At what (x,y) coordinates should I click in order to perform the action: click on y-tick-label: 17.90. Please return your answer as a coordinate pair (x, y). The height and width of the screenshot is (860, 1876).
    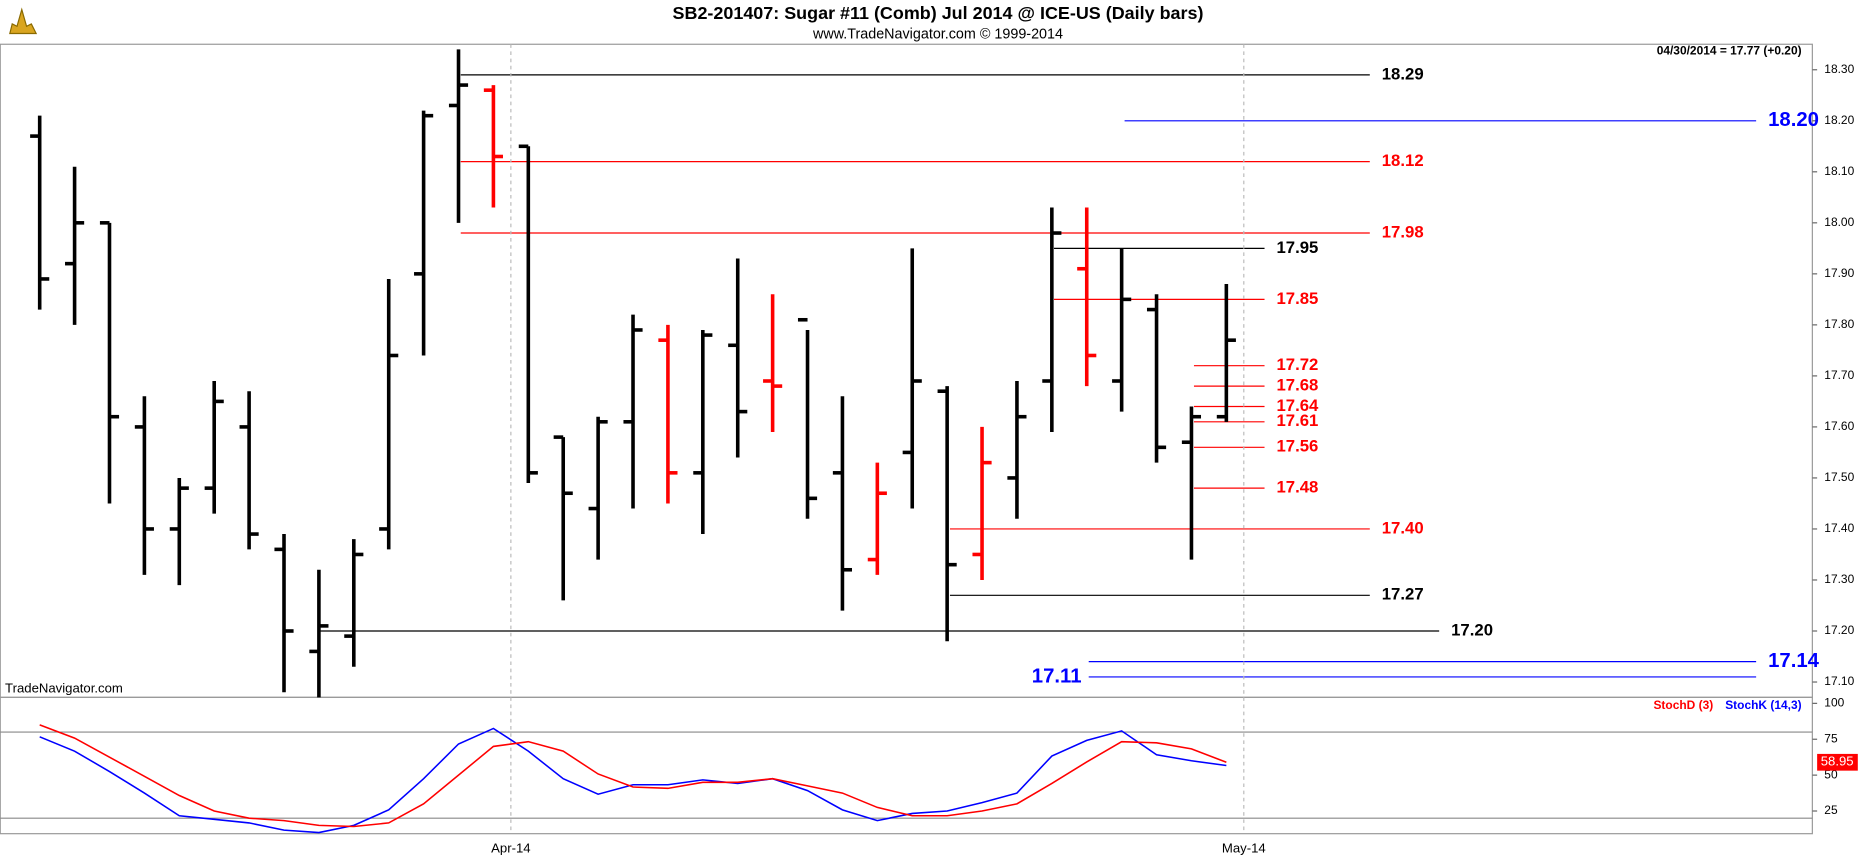
    Looking at the image, I should click on (1839, 273).